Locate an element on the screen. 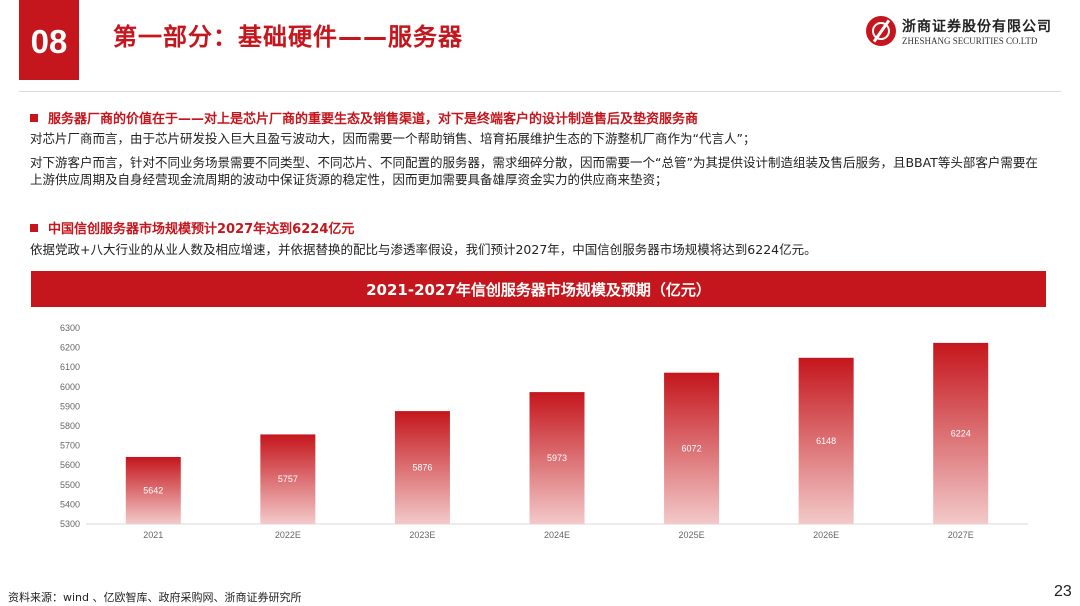 The image size is (1080, 606). y-tick-label: 6100 is located at coordinates (70, 367).